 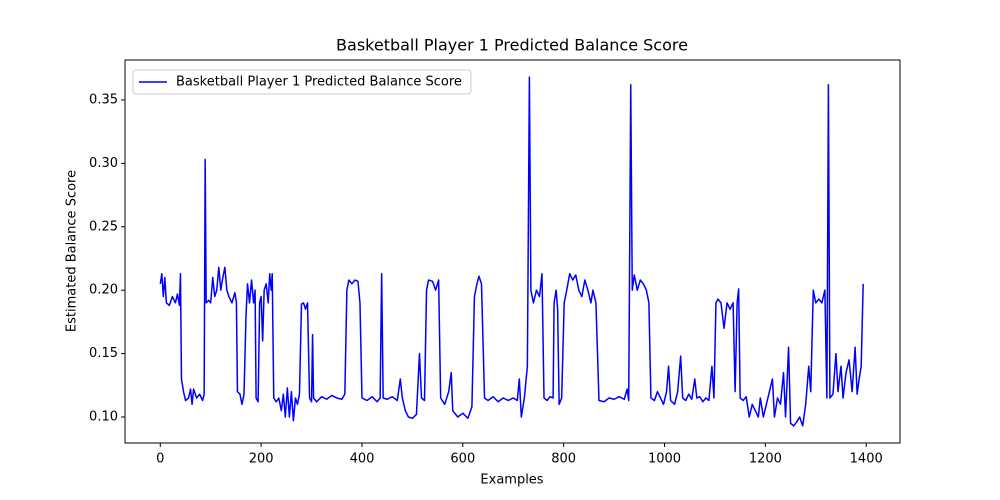 I want to click on x-tick-label: 1200, so click(x=765, y=459).